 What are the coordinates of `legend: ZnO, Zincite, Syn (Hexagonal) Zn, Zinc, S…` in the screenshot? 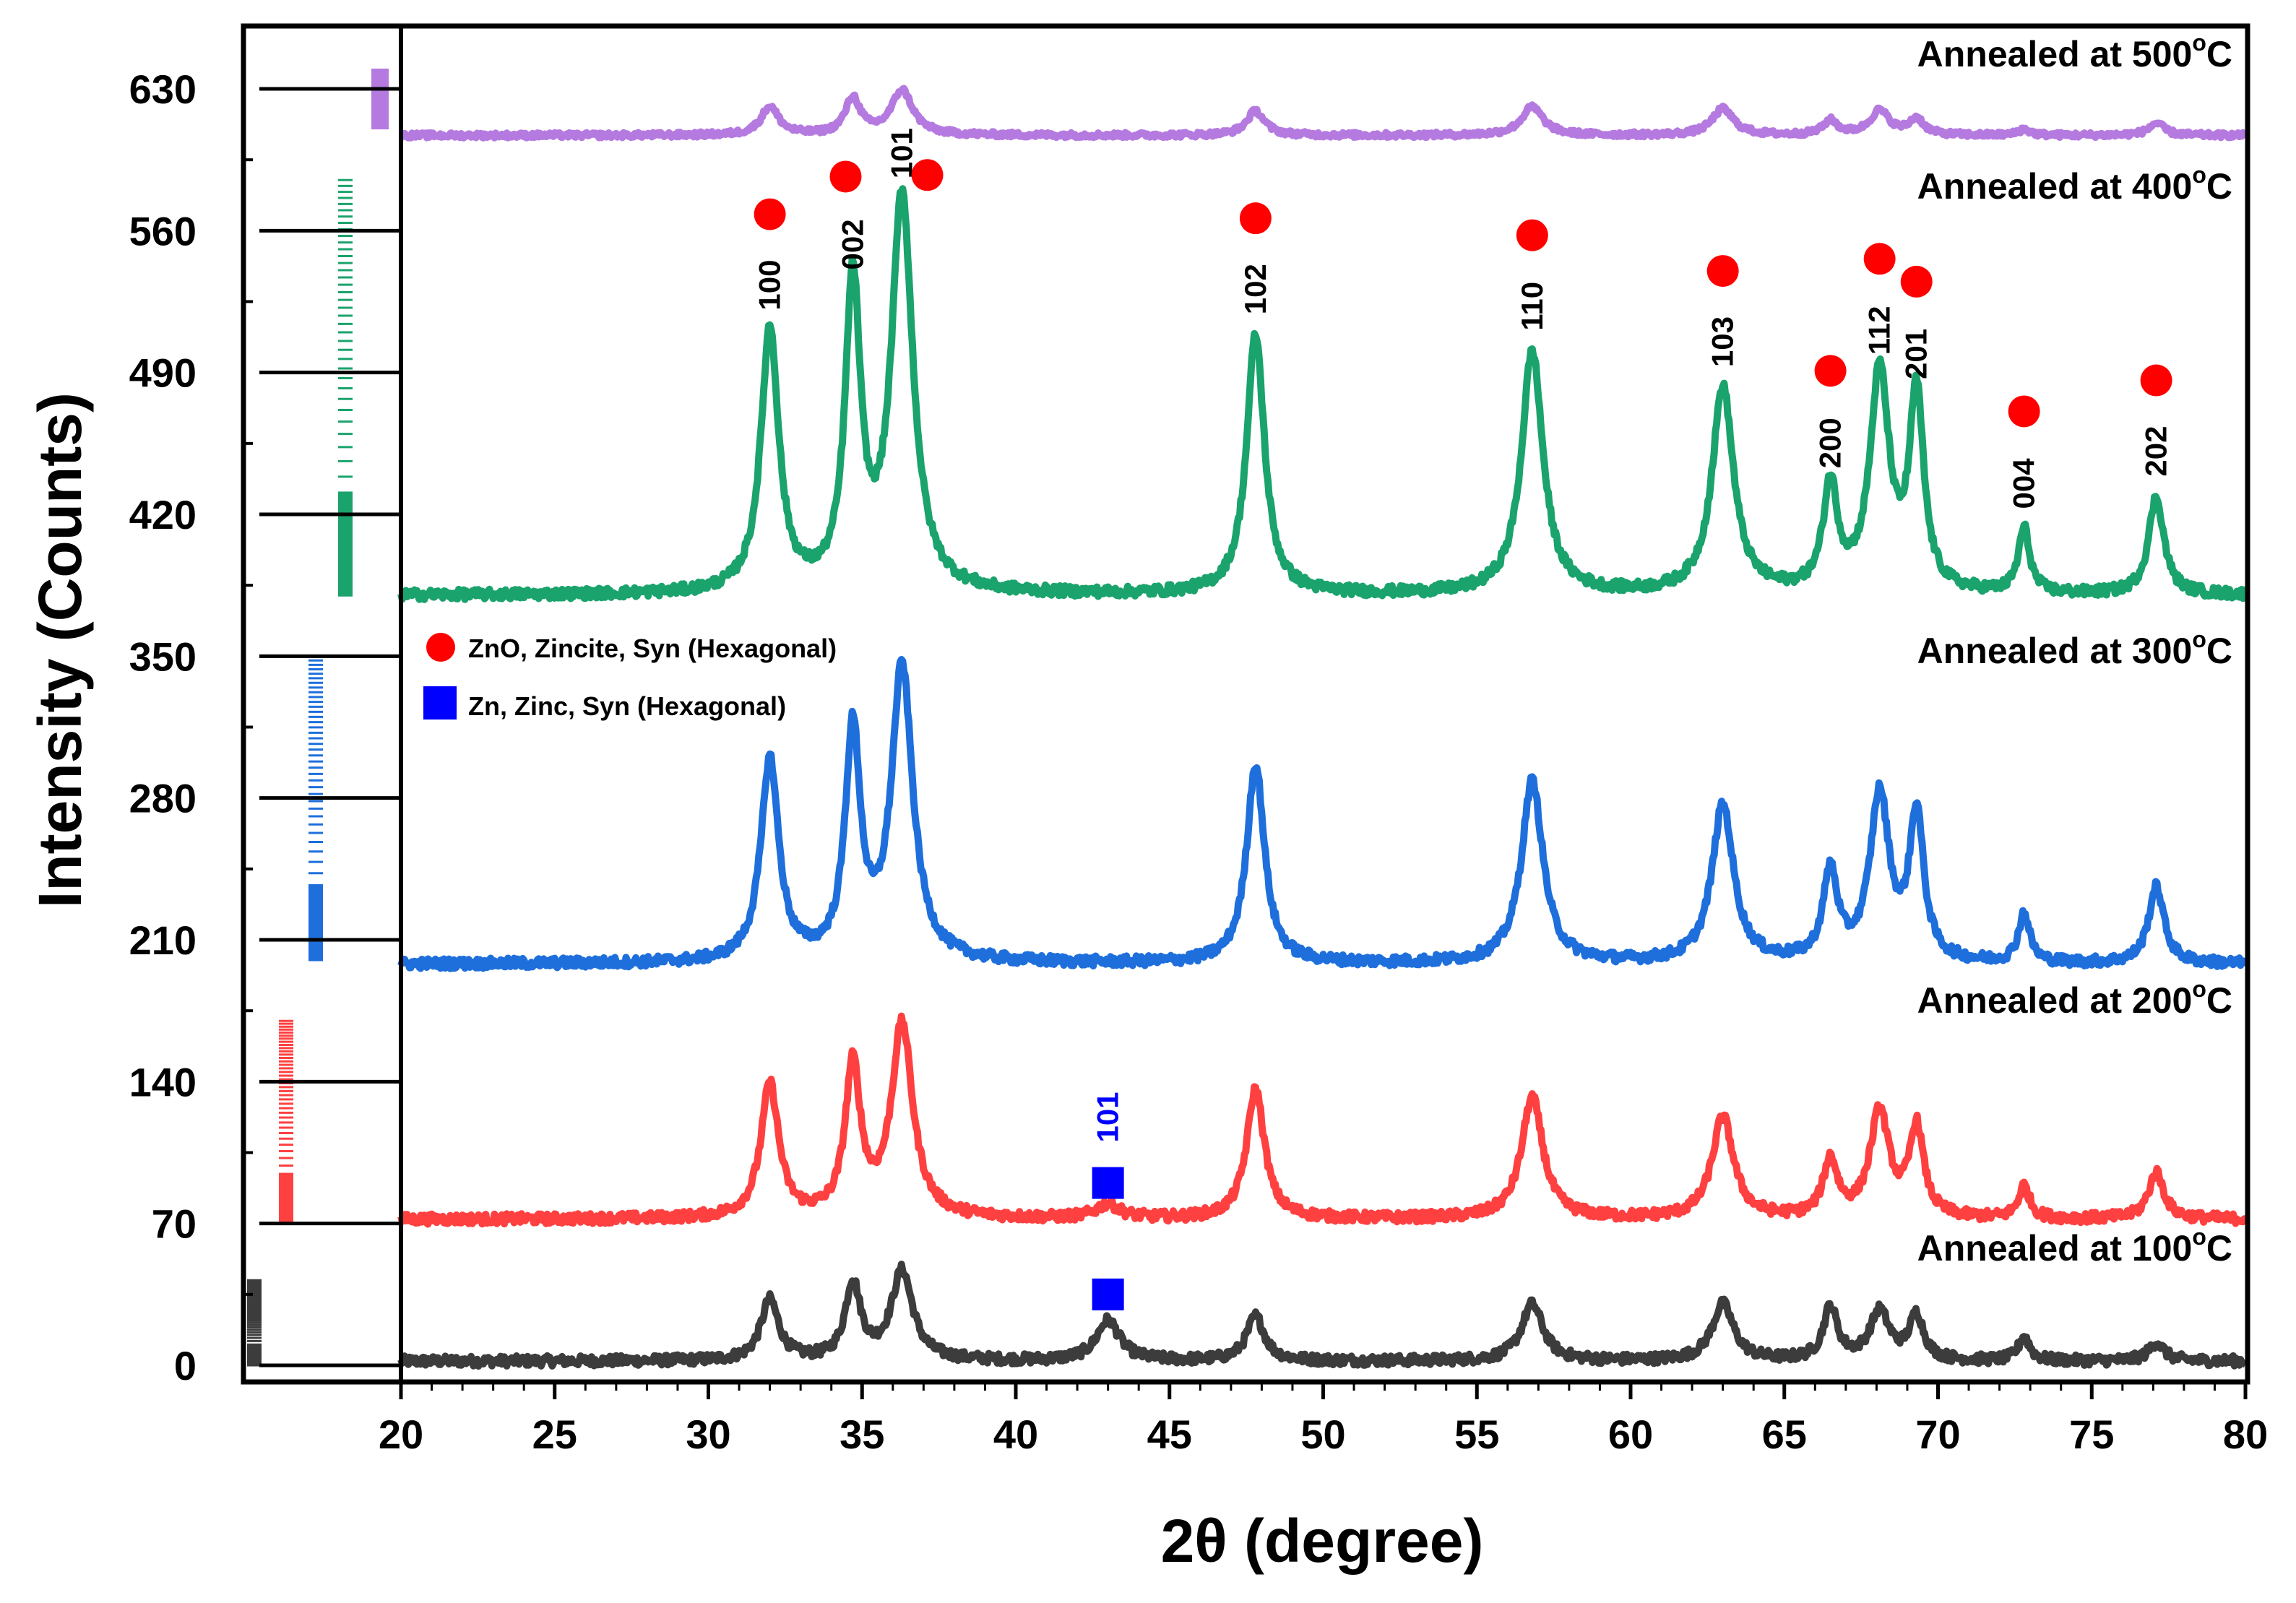 It's located at (630, 677).